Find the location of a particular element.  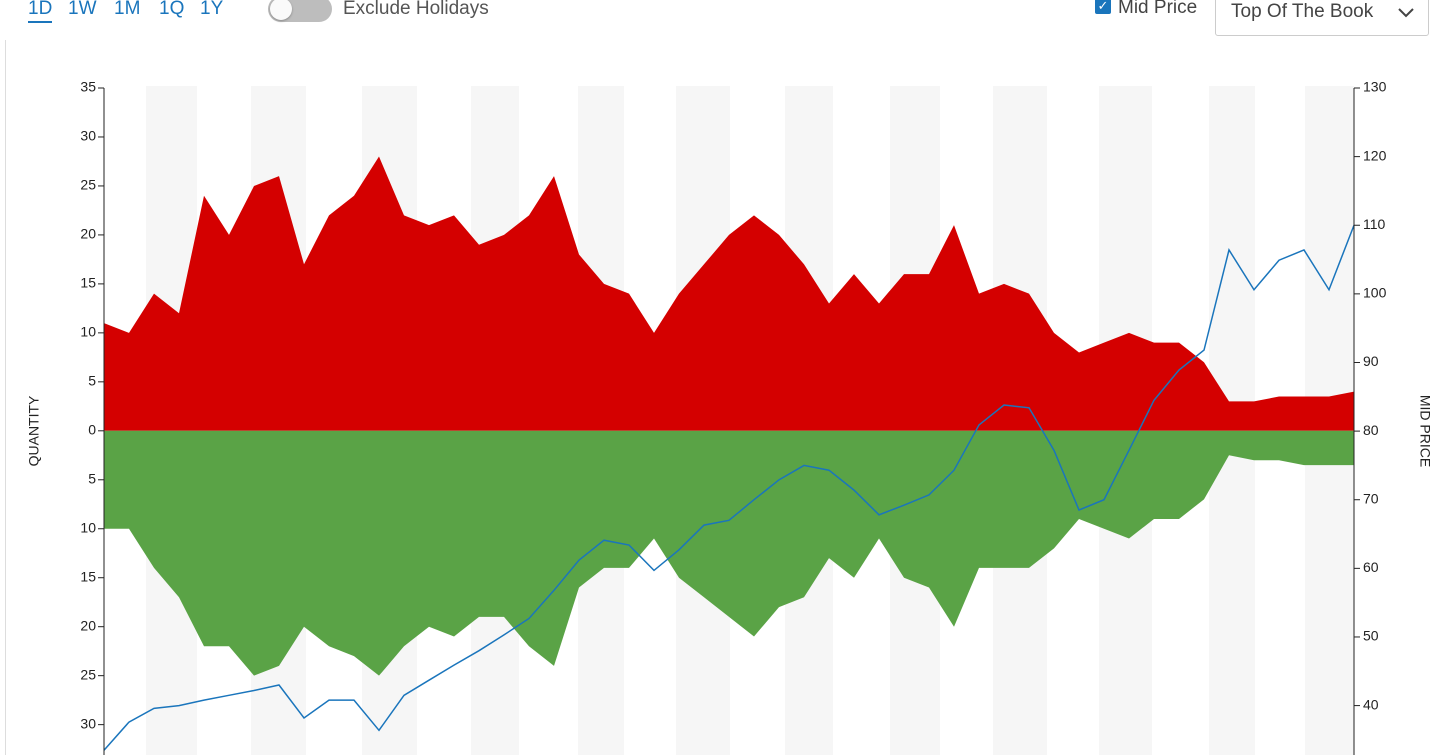

y2-tick-label: 50 is located at coordinates (1371, 636).